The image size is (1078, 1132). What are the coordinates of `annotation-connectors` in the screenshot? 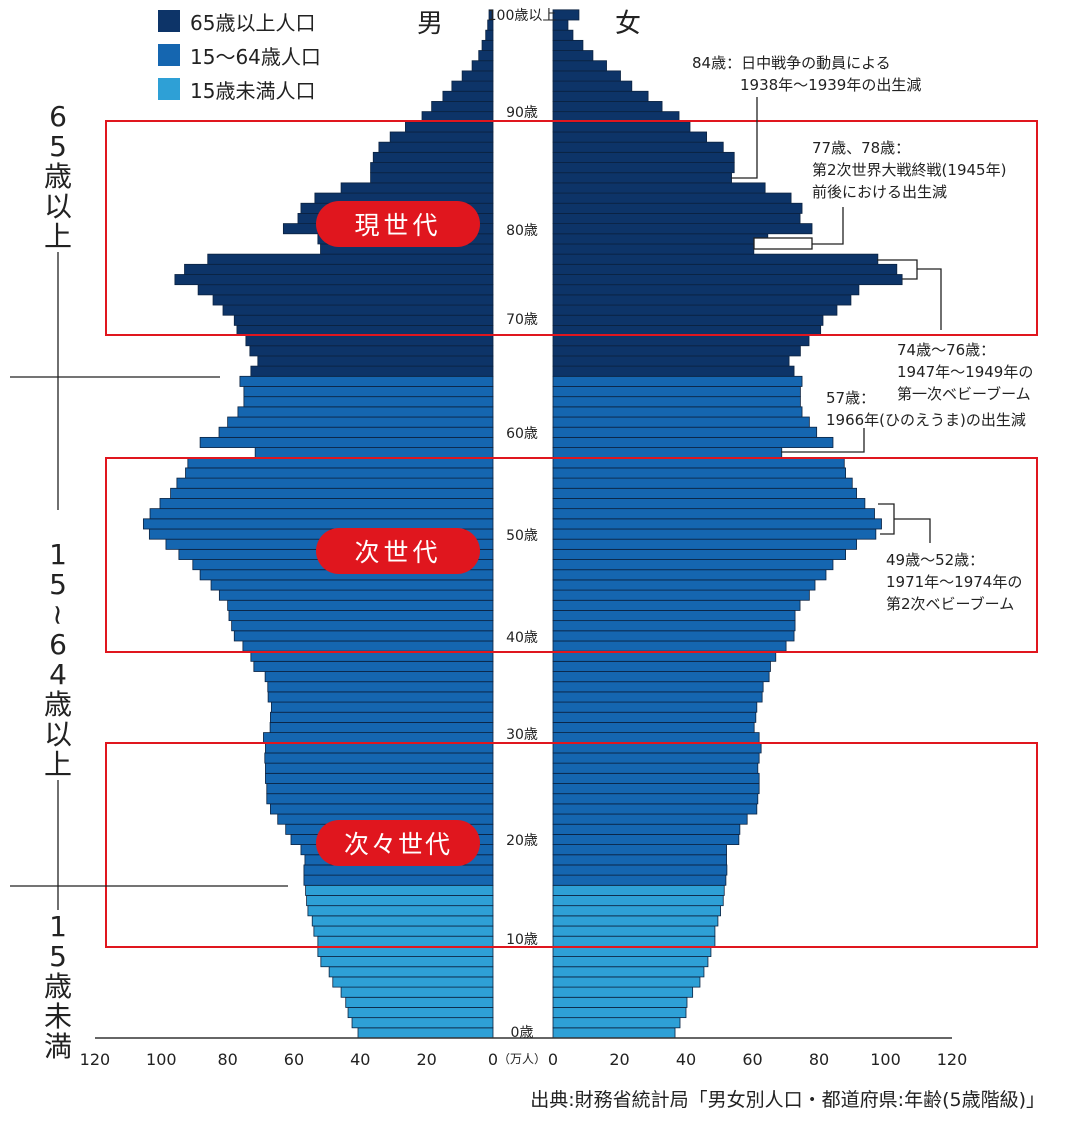 It's located at (836, 320).